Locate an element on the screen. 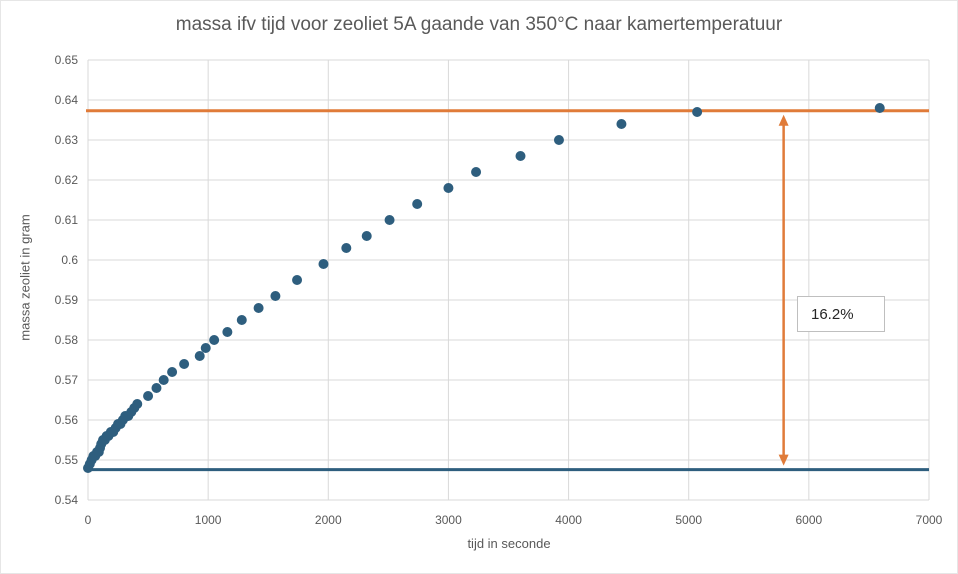 The width and height of the screenshot is (958, 574). y-tick-label: 0.56 is located at coordinates (67, 420).